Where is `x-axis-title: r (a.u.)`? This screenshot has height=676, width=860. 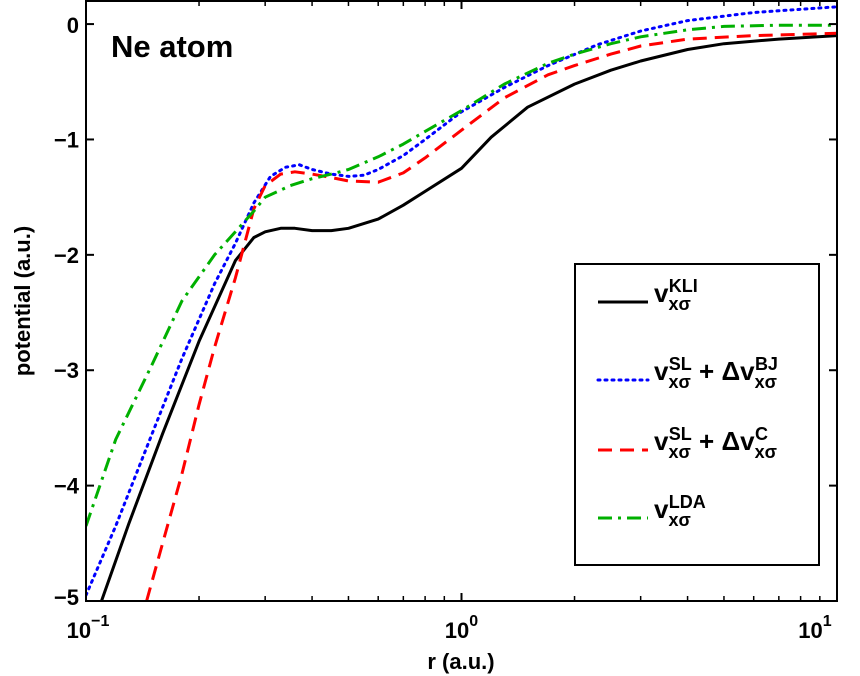 x-axis-title: r (a.u.) is located at coordinates (460, 661).